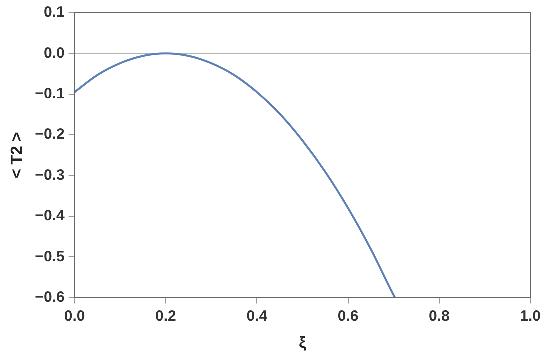 This screenshot has width=545, height=359. What do you see at coordinates (54, 13) in the screenshot?
I see `y-tick-label: 0.1` at bounding box center [54, 13].